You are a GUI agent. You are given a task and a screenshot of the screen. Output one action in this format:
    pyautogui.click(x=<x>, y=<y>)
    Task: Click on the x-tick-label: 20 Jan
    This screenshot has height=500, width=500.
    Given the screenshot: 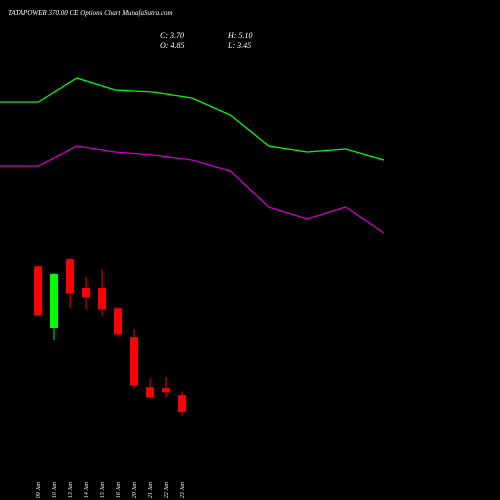 What is the action you would take?
    pyautogui.click(x=135, y=490)
    